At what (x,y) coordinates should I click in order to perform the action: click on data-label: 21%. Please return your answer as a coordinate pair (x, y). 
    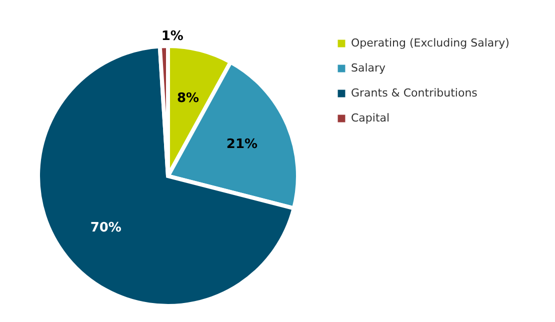
    Looking at the image, I should click on (242, 144).